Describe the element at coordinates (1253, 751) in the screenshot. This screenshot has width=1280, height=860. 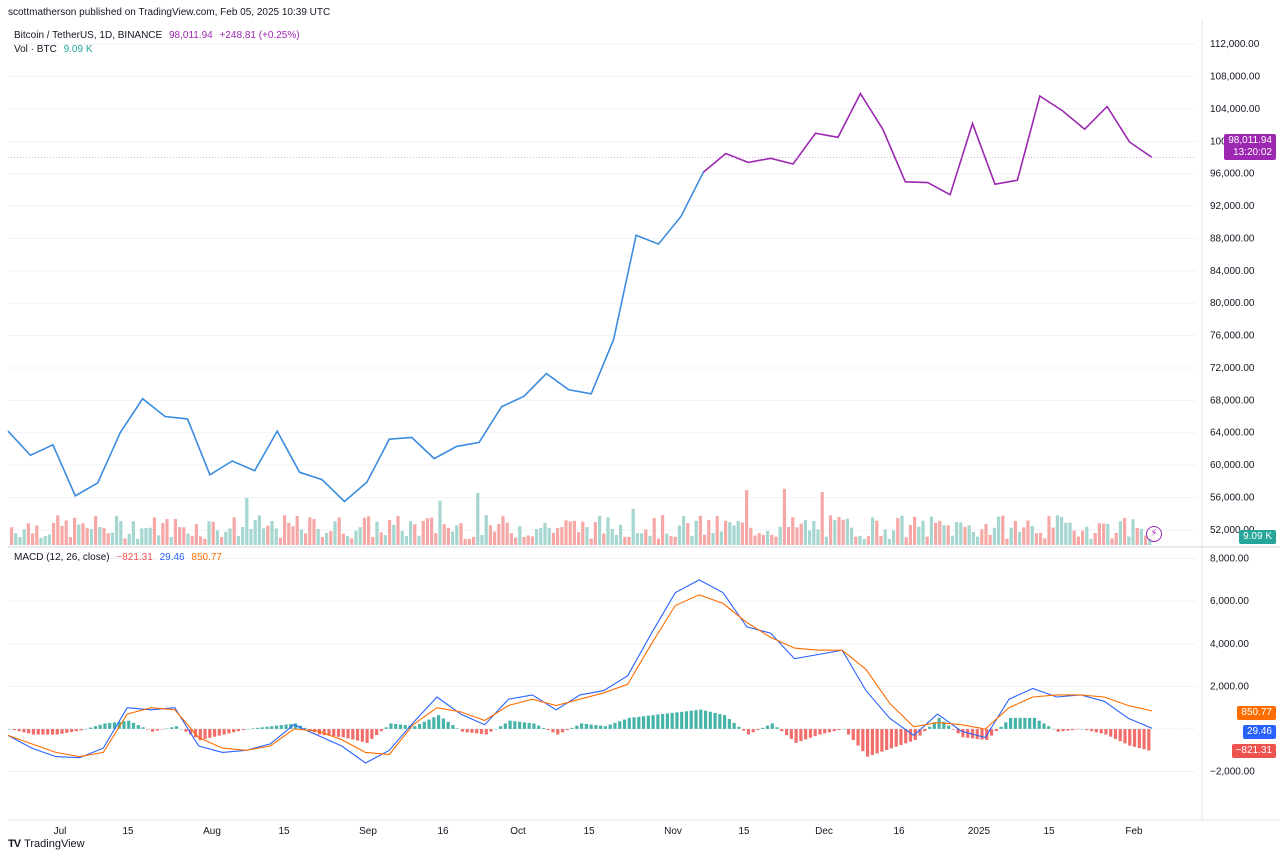
I see `hist-axis-label: −821.31` at that location.